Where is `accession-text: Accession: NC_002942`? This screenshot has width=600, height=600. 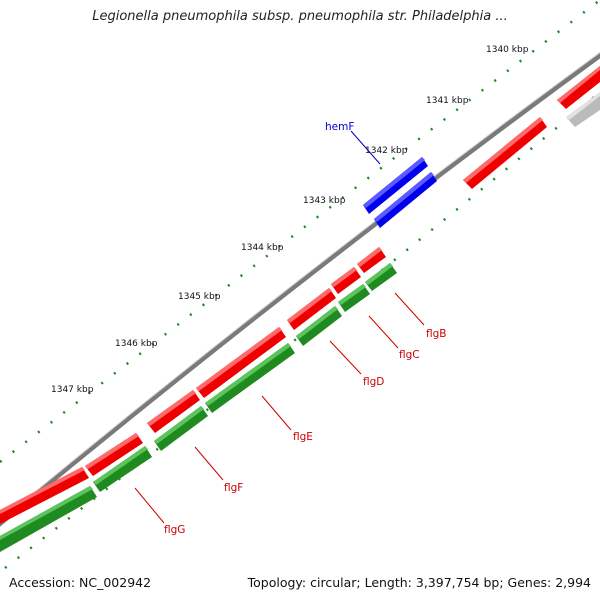
accession-text: Accession: NC_002942 is located at coordinates (80, 582).